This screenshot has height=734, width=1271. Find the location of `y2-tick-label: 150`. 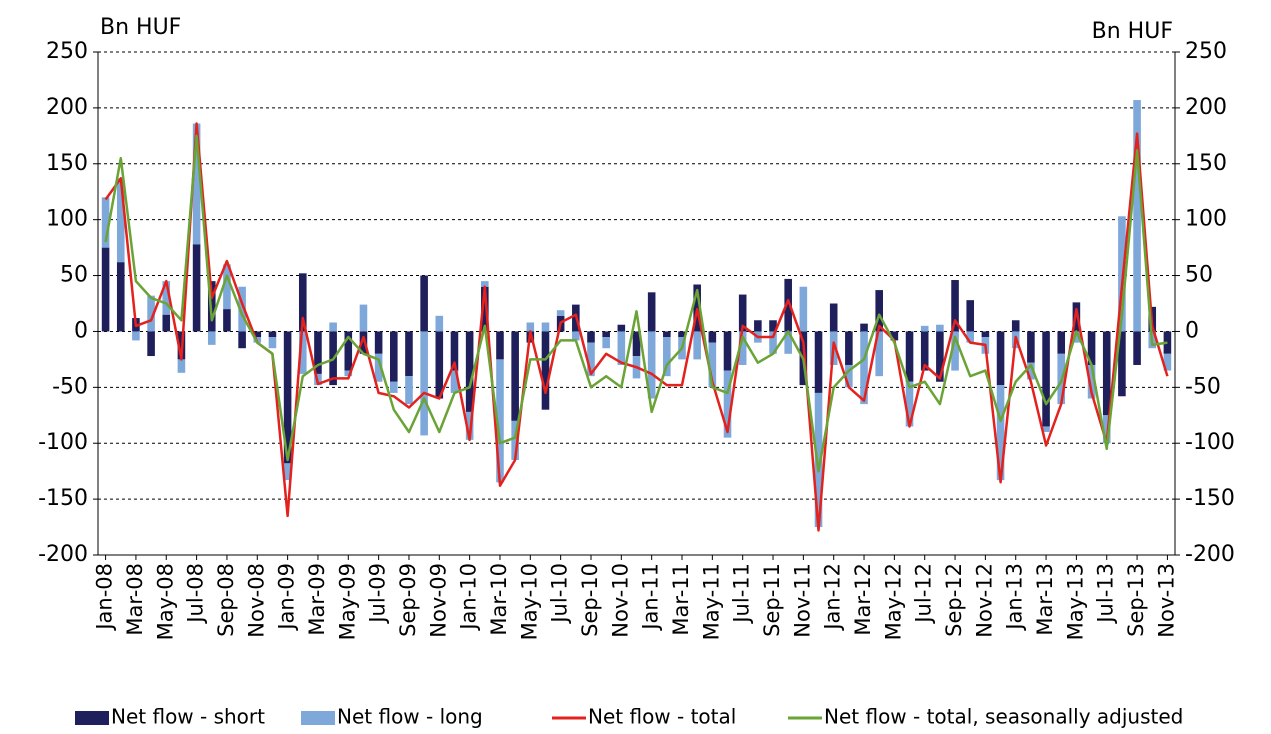

y2-tick-label: 150 is located at coordinates (1206, 163).